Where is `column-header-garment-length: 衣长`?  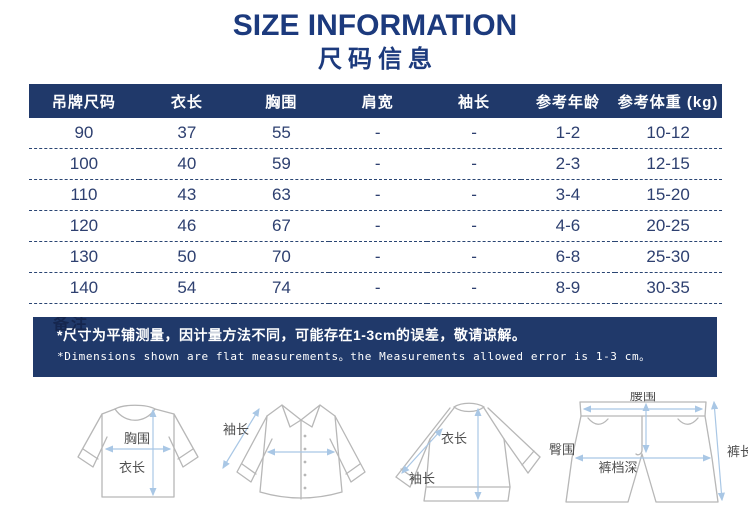
column-header-garment-length: 衣长 is located at coordinates (187, 101).